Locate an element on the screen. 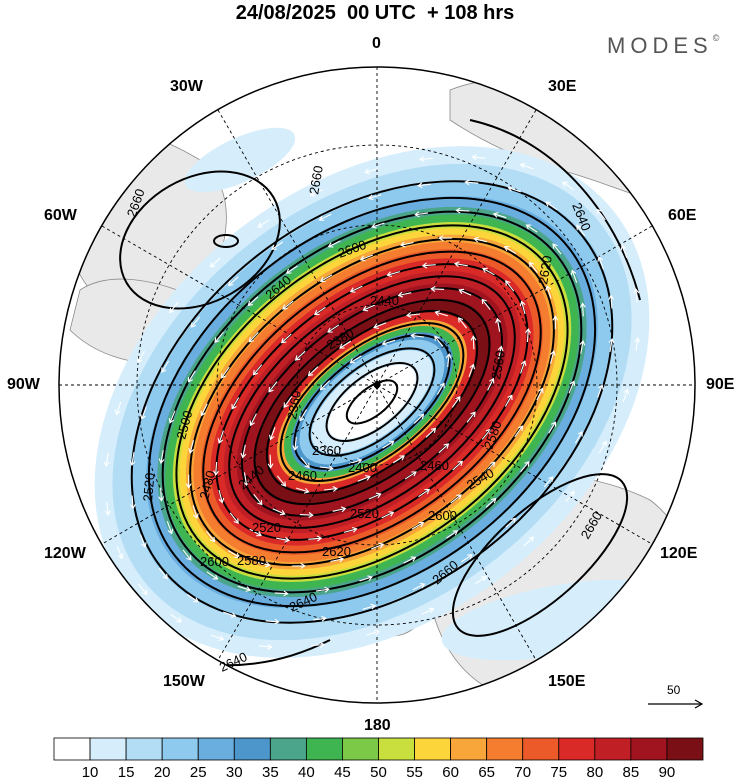  colorbar is located at coordinates (378, 749).